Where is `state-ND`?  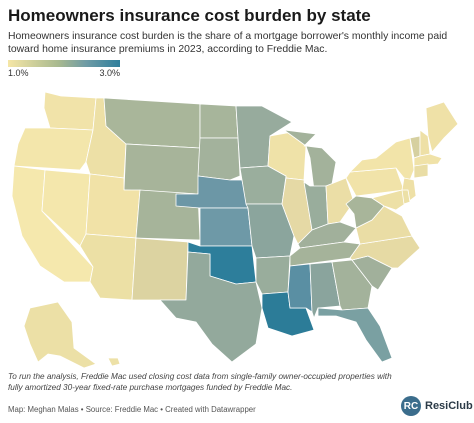 state-ND is located at coordinates (219, 121).